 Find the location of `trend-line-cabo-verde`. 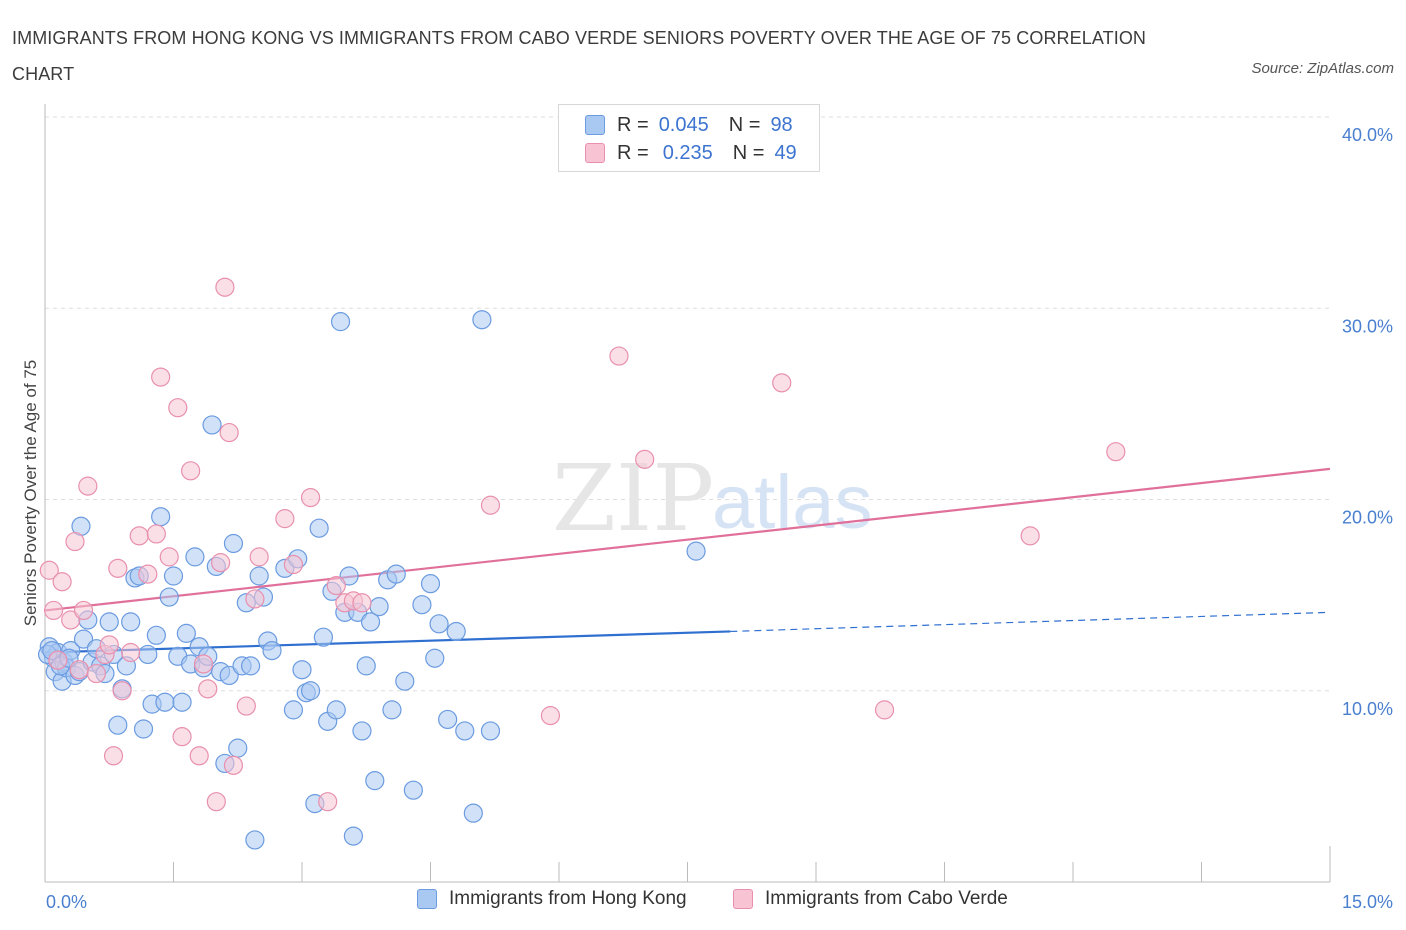

trend-line-cabo-verde is located at coordinates (687, 539).